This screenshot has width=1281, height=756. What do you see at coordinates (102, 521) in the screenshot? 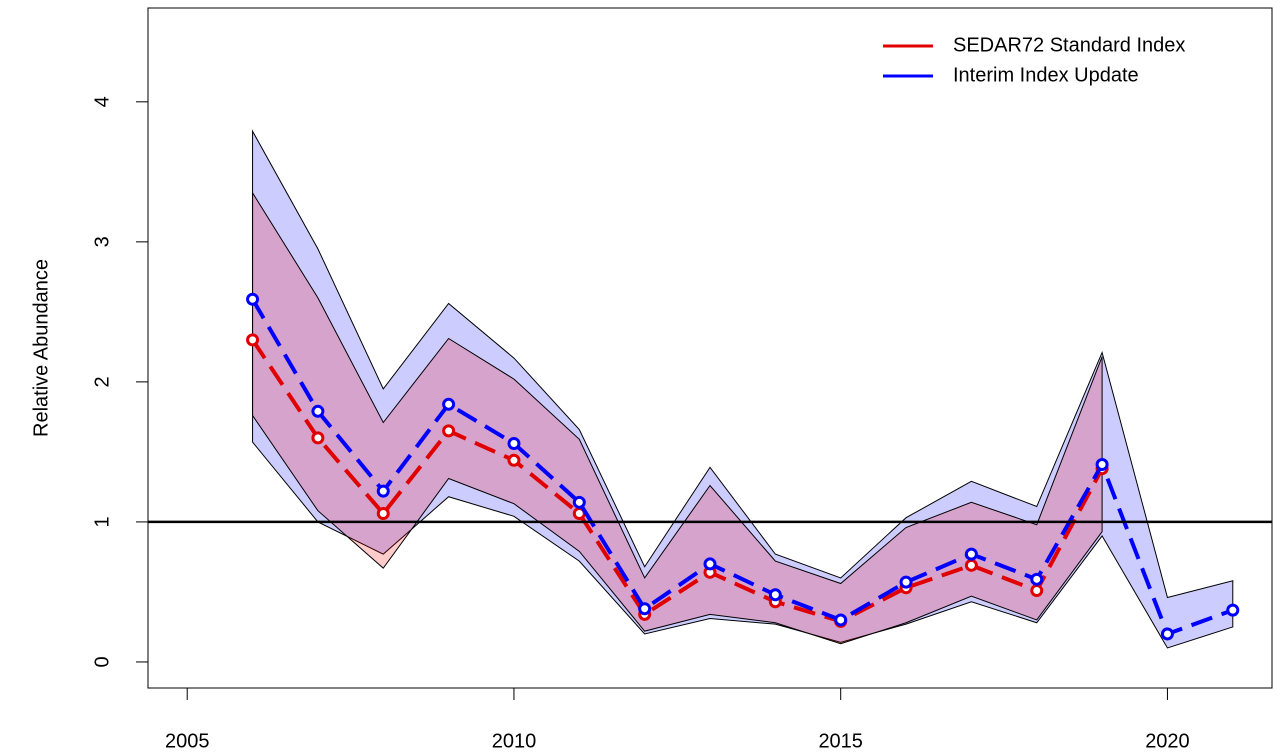
I see `y-tick-label: 1` at bounding box center [102, 521].